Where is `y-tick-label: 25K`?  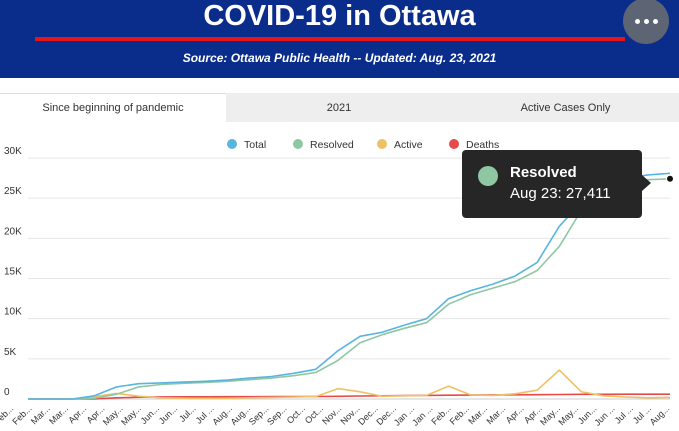 y-tick-label: 25K is located at coordinates (13, 191).